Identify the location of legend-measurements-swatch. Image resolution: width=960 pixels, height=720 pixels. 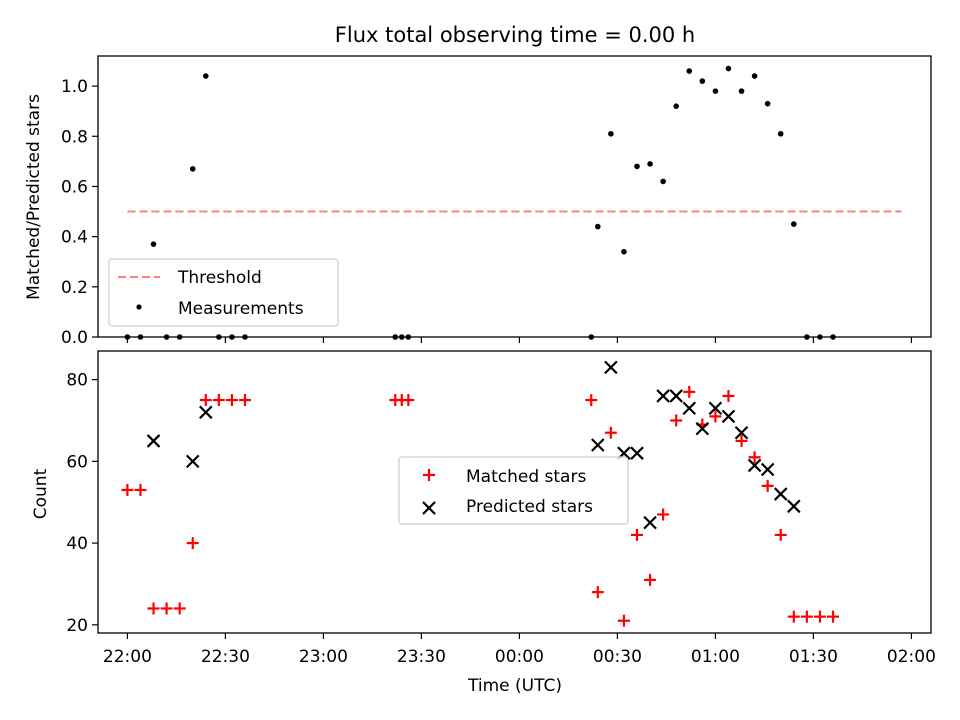
(139, 307).